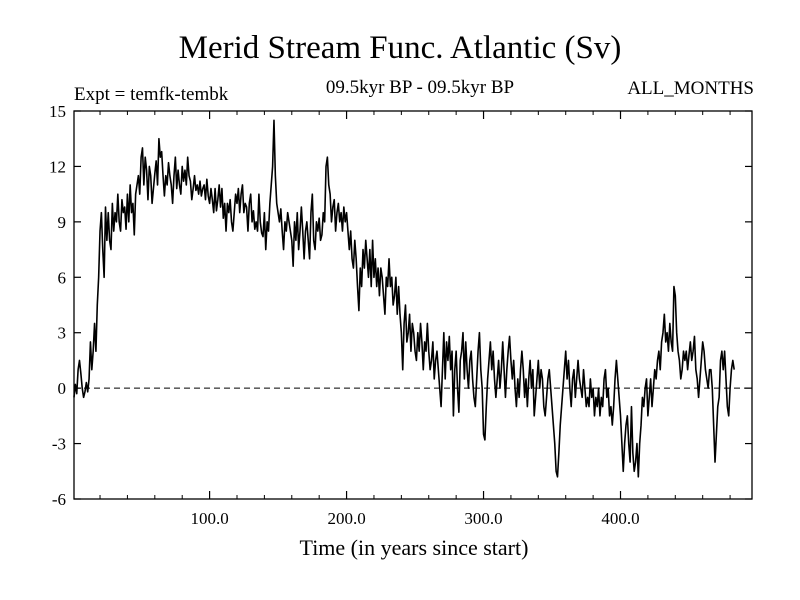 Image resolution: width=800 pixels, height=600 pixels. What do you see at coordinates (62, 222) in the screenshot?
I see `y-tick-label: 9` at bounding box center [62, 222].